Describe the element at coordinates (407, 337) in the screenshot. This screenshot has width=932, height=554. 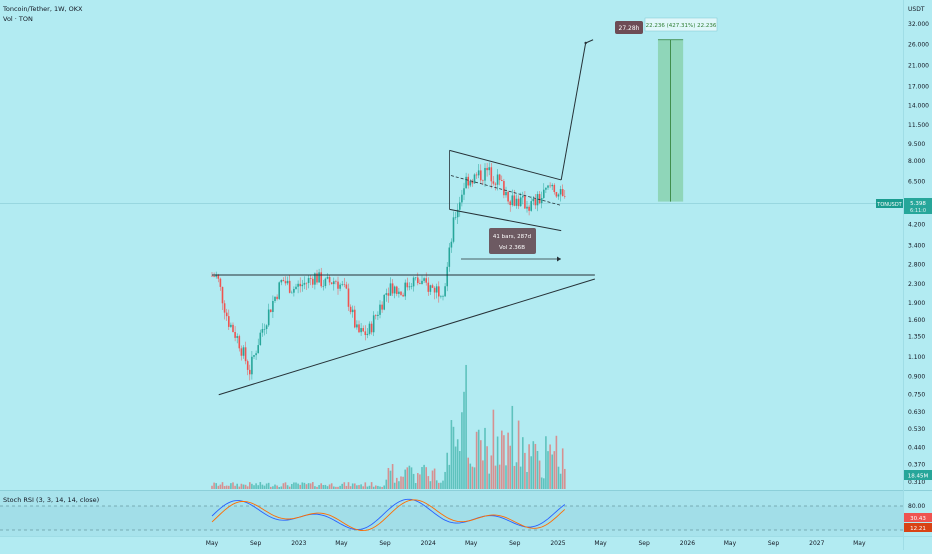
I see `support-line` at that location.